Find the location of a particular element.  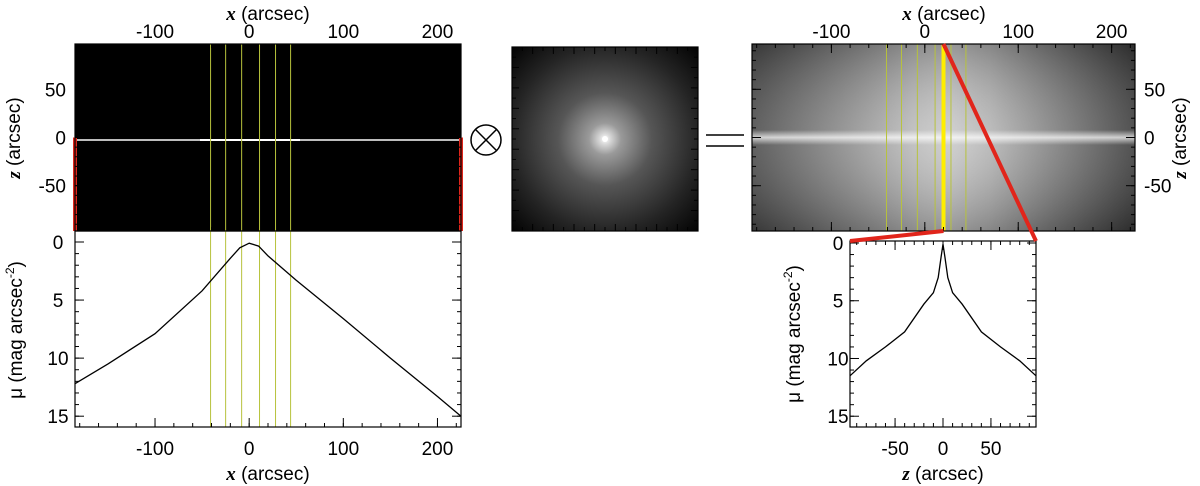

model-xtick-label: 200 is located at coordinates (438, 32).